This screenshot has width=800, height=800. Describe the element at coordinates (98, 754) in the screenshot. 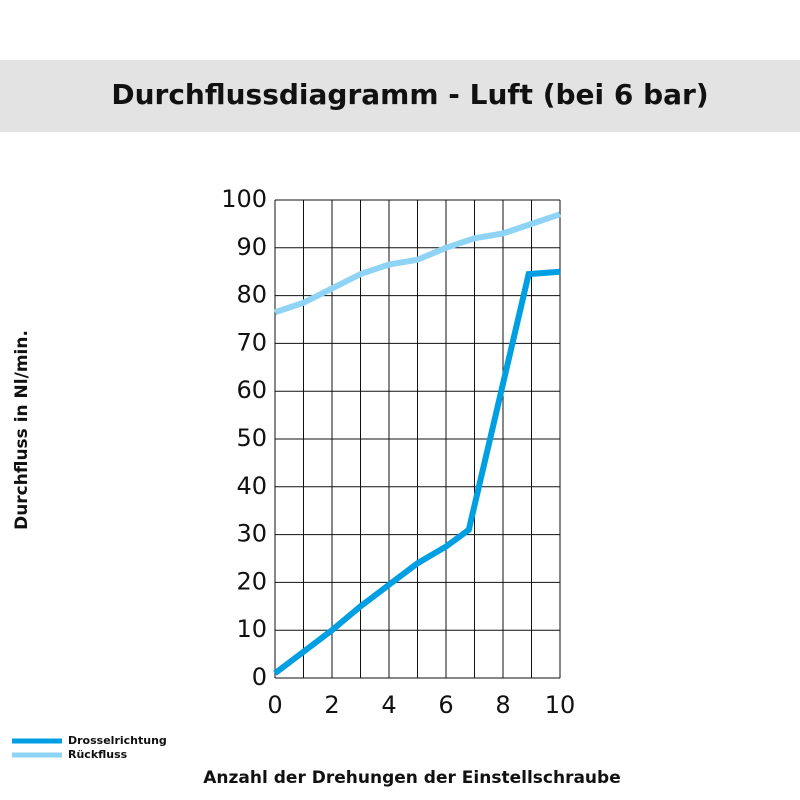

I see `legend-label: Rückfluss` at that location.